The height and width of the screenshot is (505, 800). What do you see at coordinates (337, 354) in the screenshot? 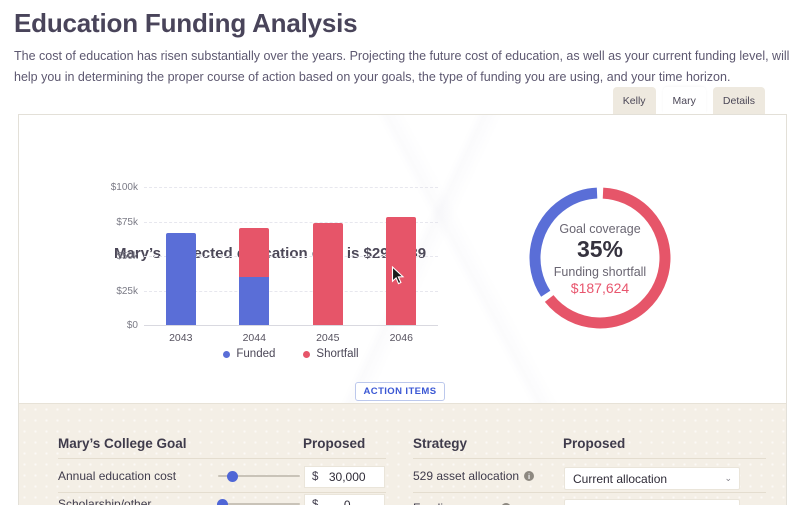
I see `legend-label: Shortfall` at bounding box center [337, 354].